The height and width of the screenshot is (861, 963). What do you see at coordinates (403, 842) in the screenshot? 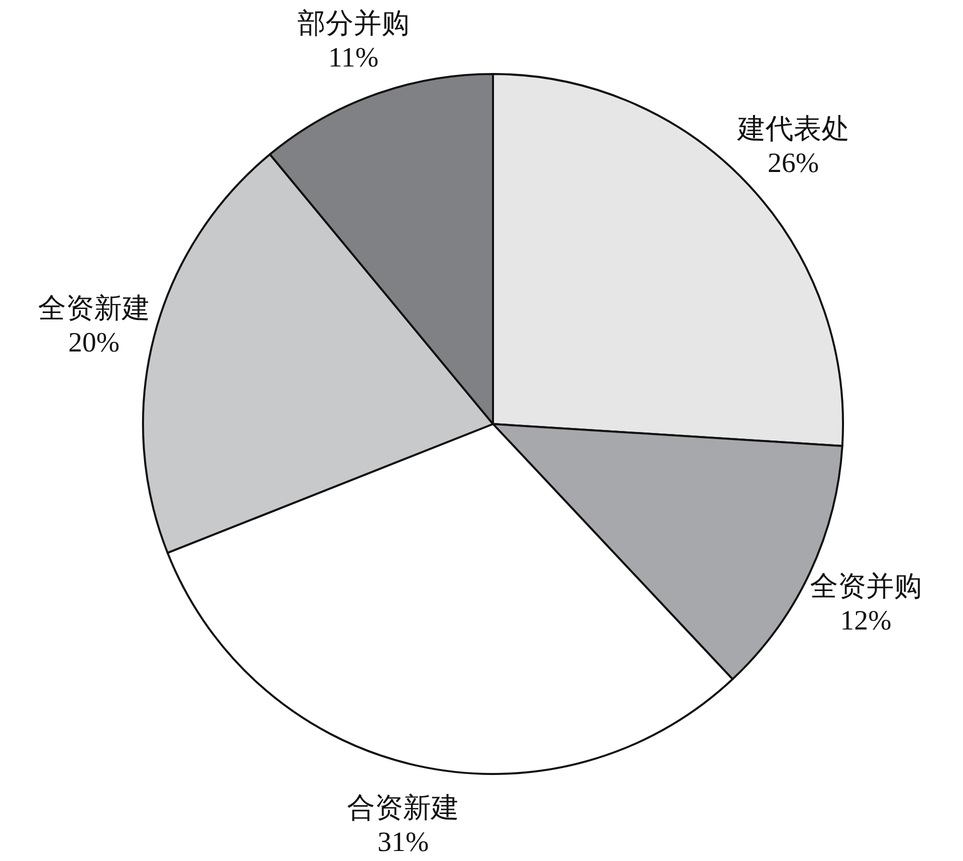
I see `data-label: 31%` at bounding box center [403, 842].